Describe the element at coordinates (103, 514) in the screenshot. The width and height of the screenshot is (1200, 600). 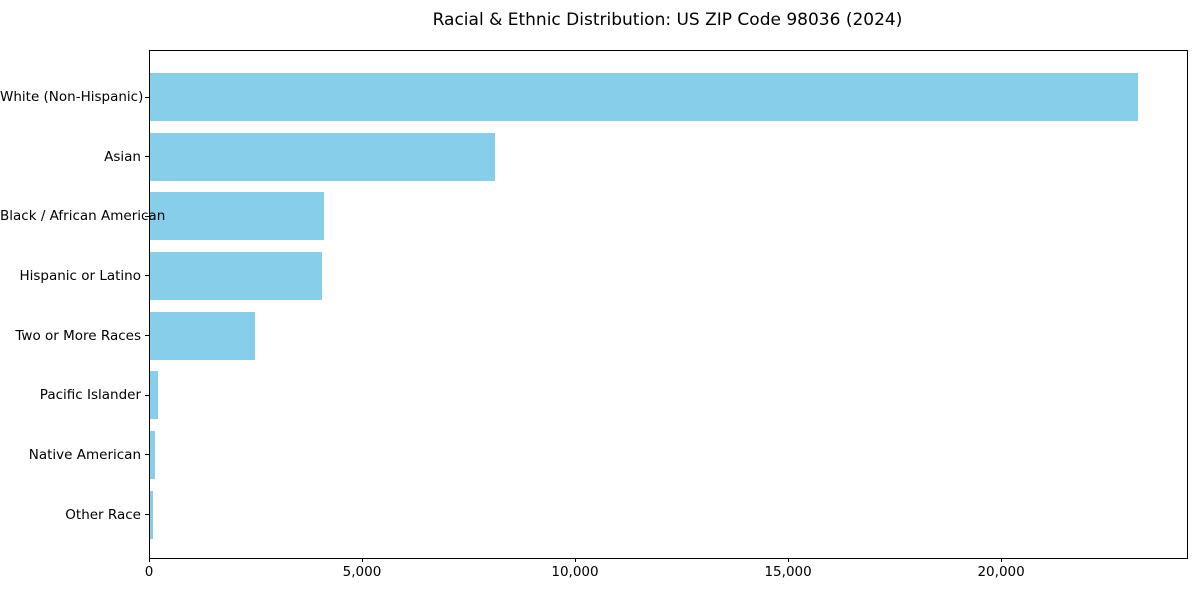
I see `y-axis-label: Other Race` at that location.